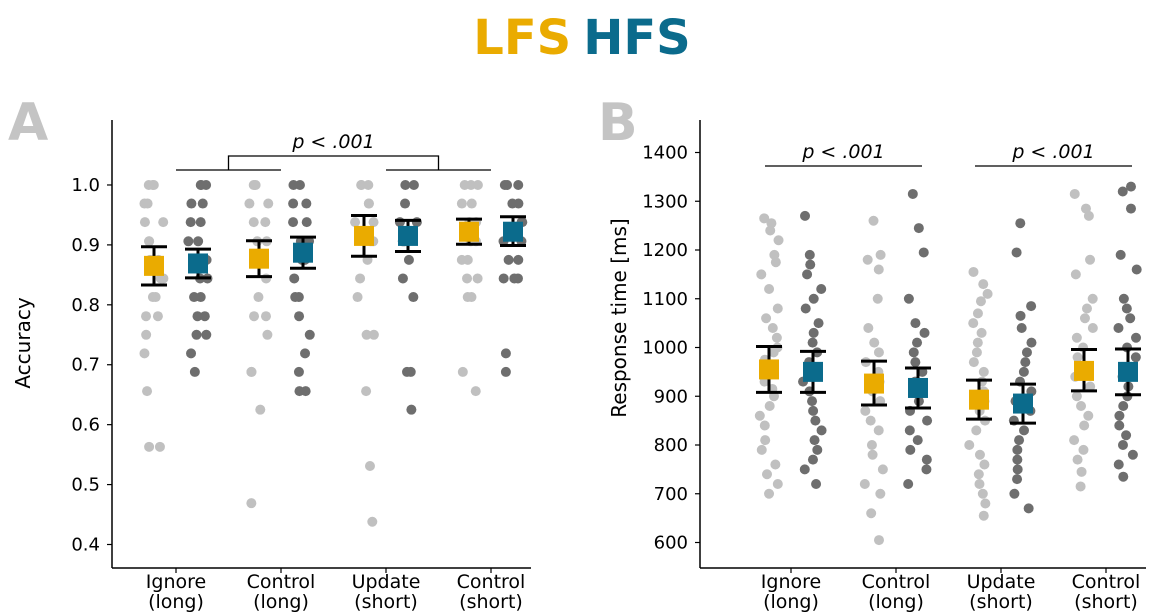  Describe the element at coordinates (469, 231) in the screenshot. I see `panel-a-lfs-mean-marker` at that location.